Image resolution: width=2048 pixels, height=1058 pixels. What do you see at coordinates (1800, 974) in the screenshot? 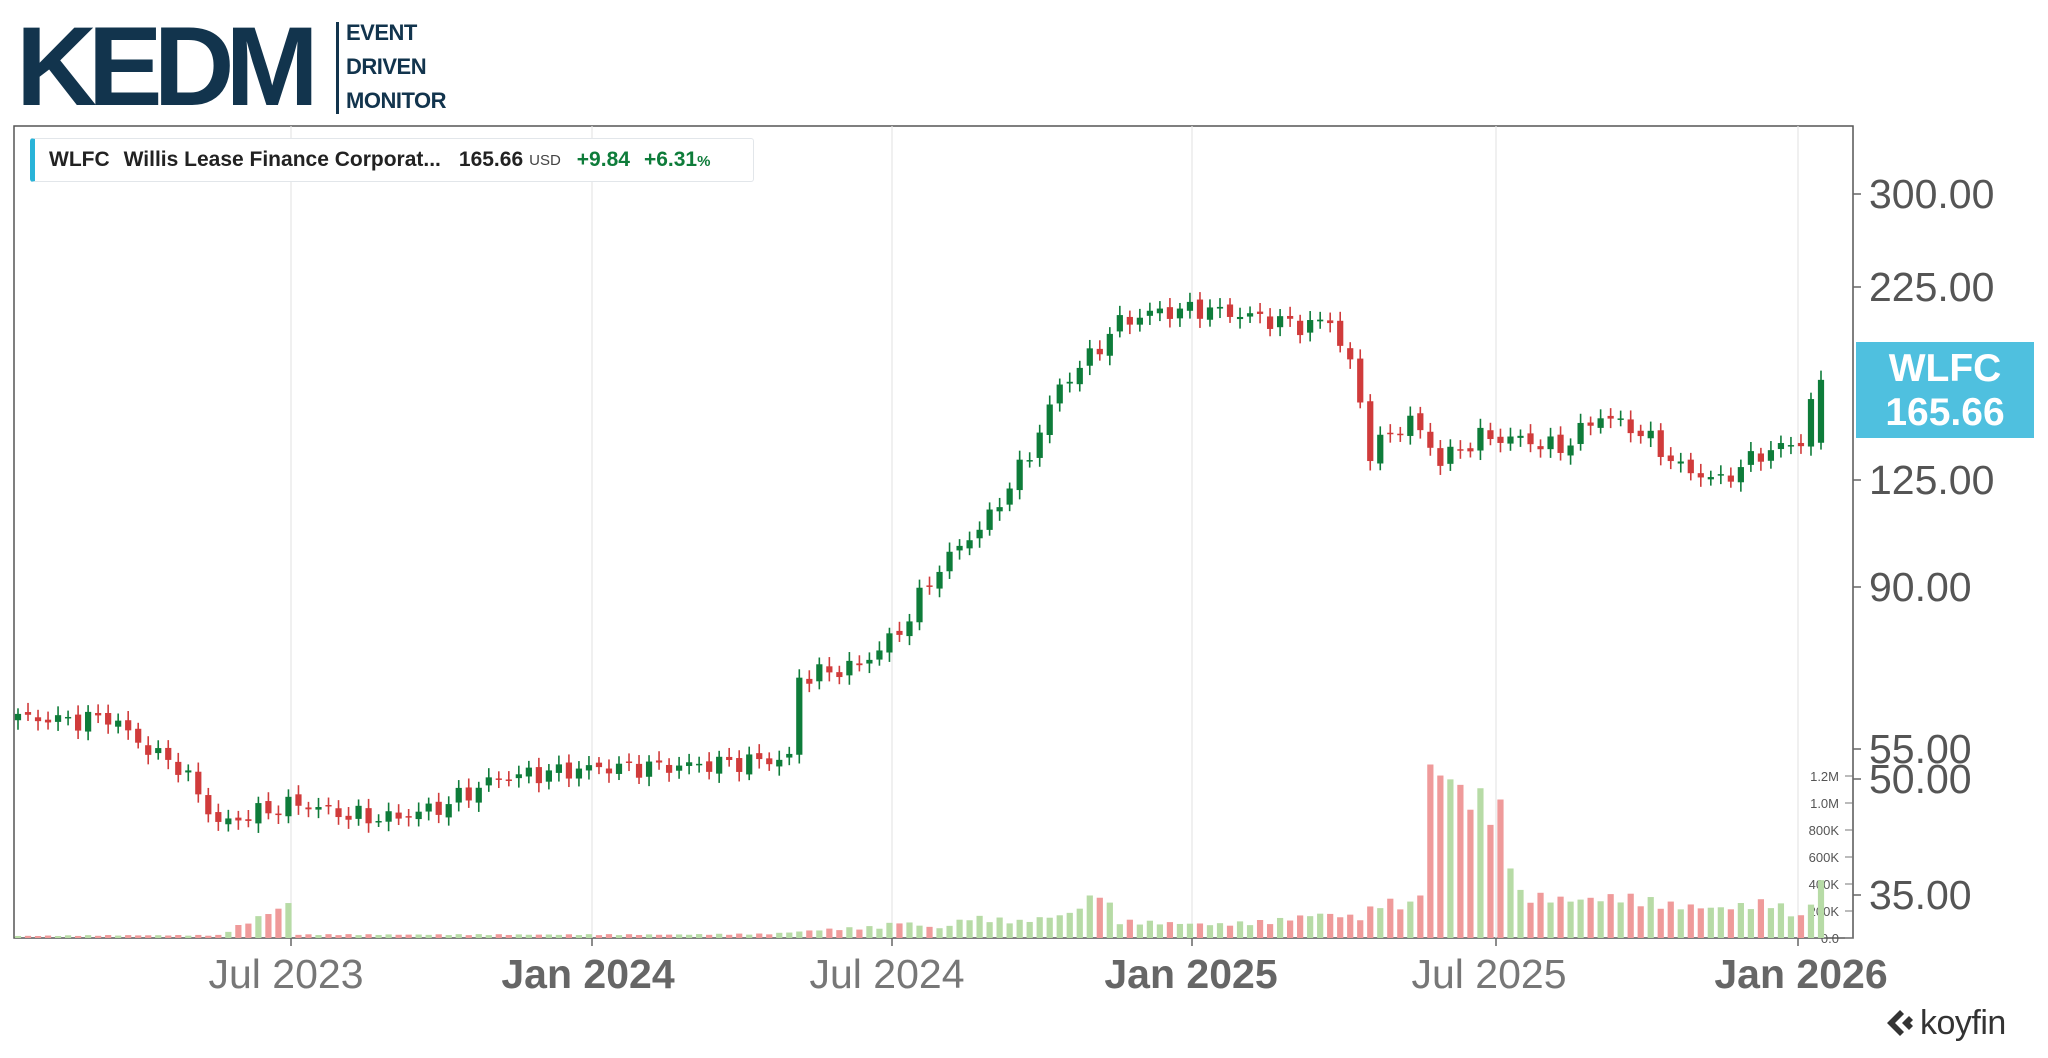
I see `x-tick-label-5: Jan 2026` at bounding box center [1800, 974].